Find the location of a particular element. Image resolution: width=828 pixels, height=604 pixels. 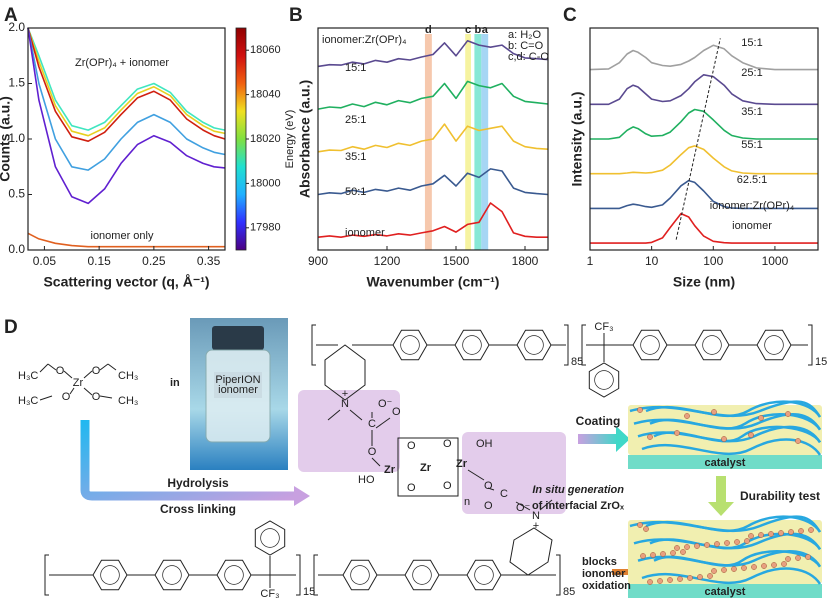

catalyst-layer is located at coordinates (725, 591).